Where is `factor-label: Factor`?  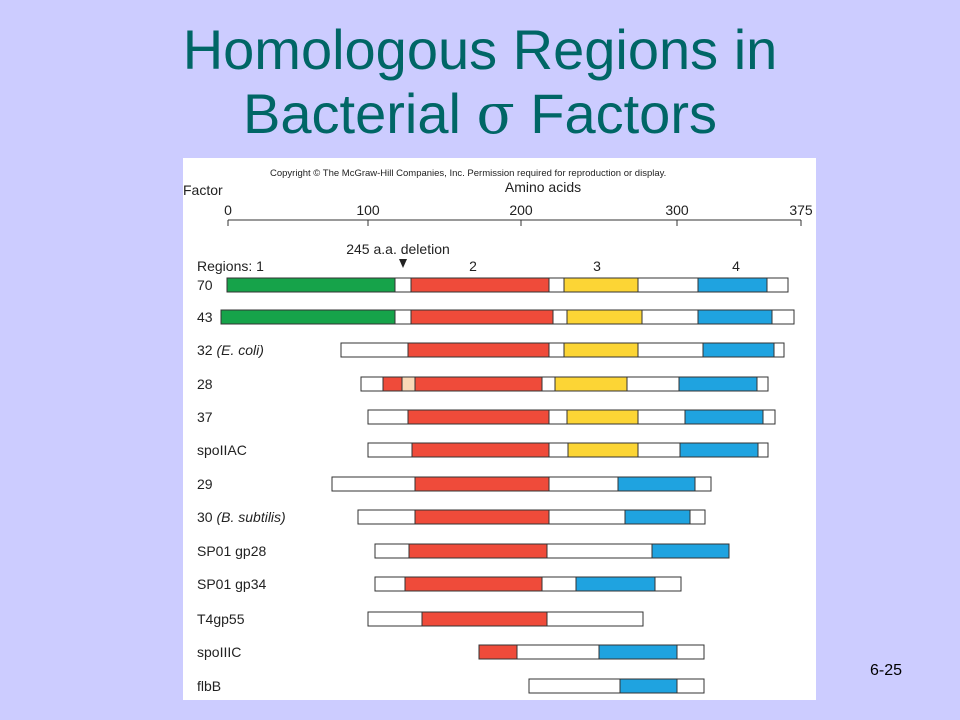
factor-label: Factor is located at coordinates (203, 190).